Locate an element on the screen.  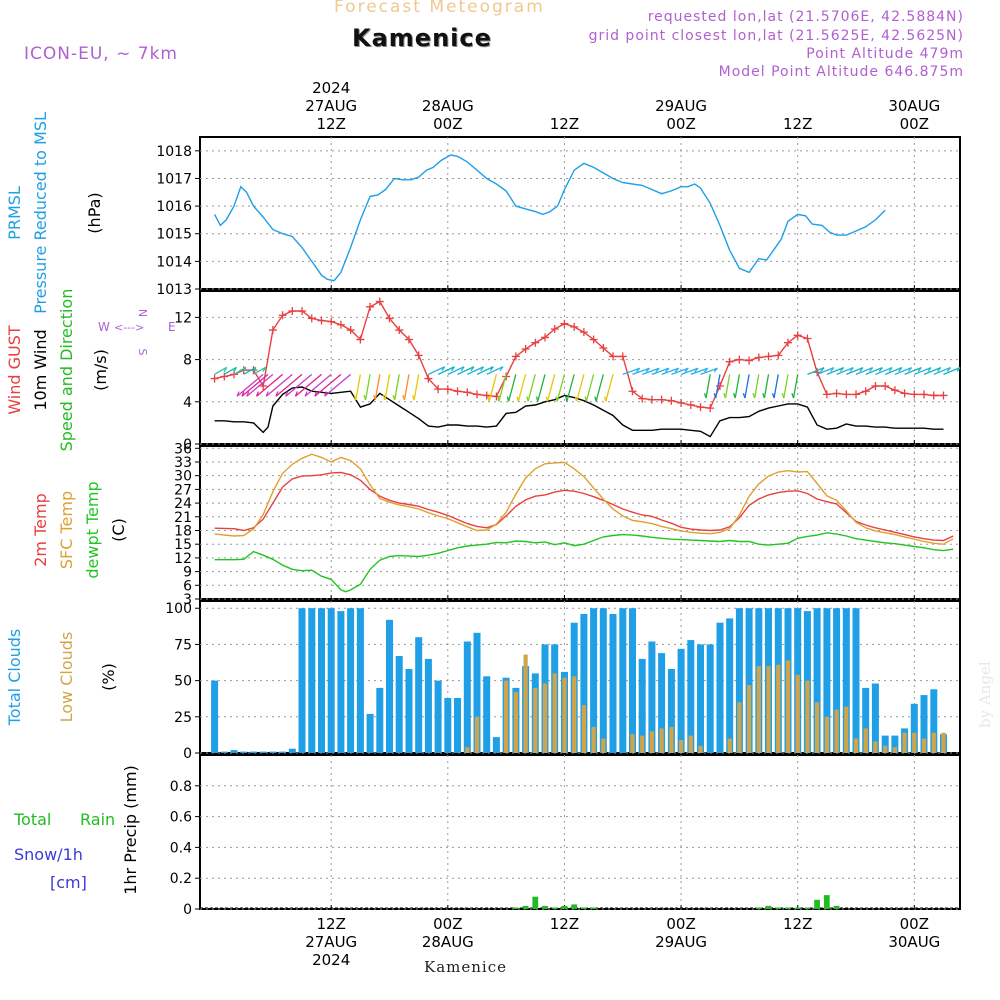
precip-tick-label: 0.4 is located at coordinates (181, 848).